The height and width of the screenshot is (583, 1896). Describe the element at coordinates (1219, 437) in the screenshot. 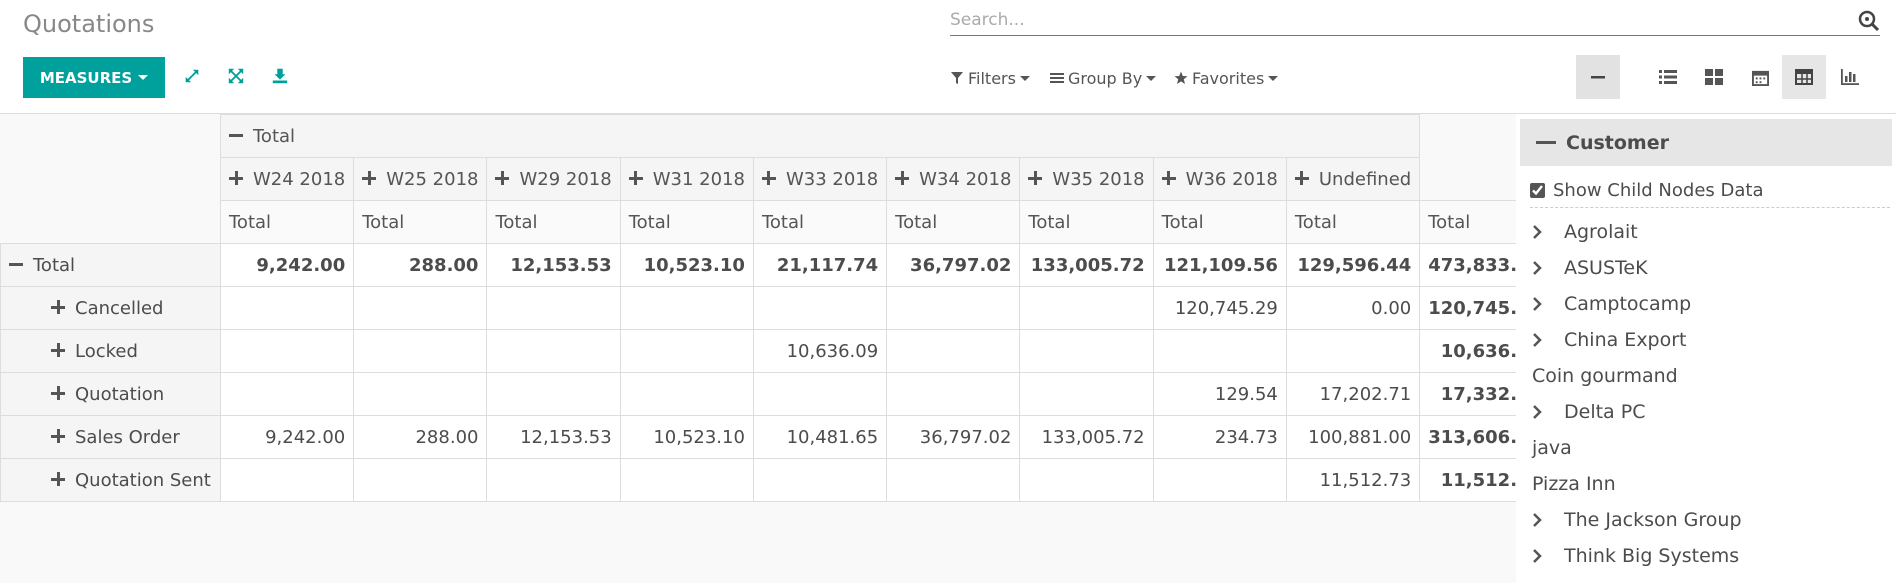

I see `cell-value: 234.73` at that location.